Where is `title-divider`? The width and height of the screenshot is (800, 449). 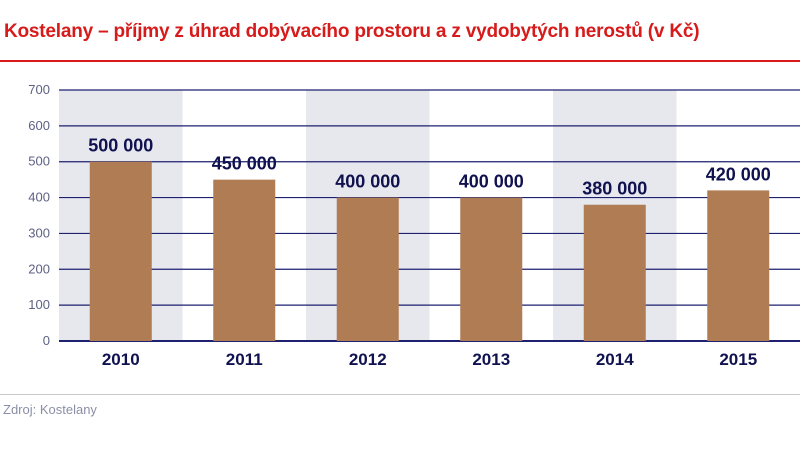 title-divider is located at coordinates (400, 61).